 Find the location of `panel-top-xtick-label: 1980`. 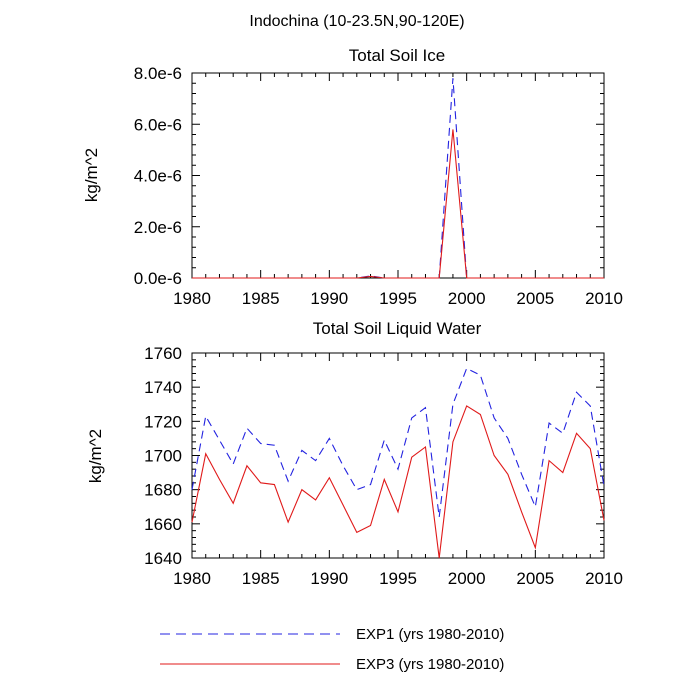

panel-top-xtick-label: 1980 is located at coordinates (192, 298).